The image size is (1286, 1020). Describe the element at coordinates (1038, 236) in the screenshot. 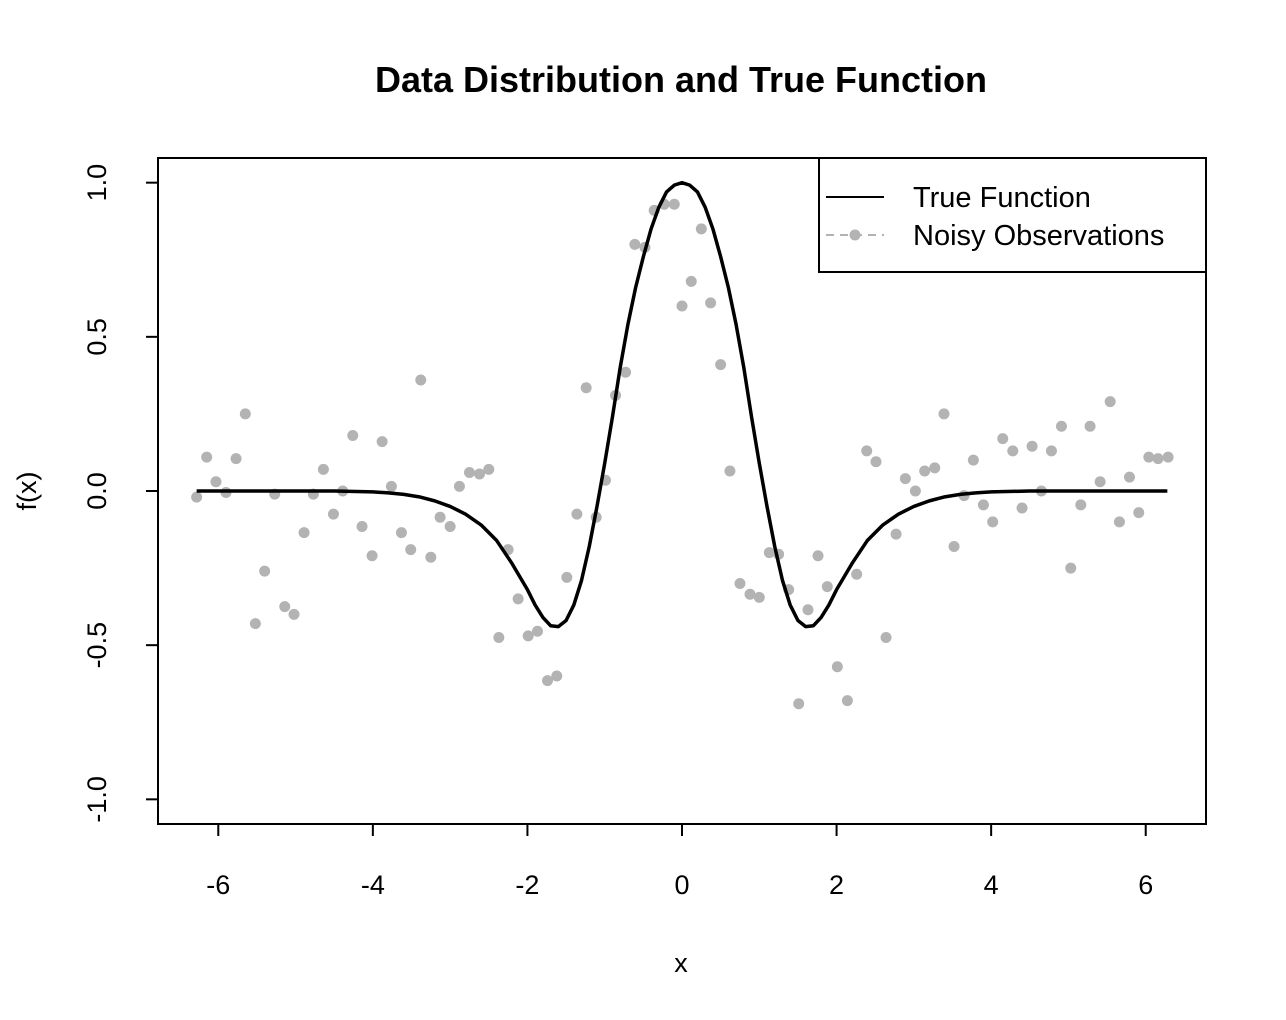

I see `legend-label-noisy-observations: Noisy Observations` at that location.